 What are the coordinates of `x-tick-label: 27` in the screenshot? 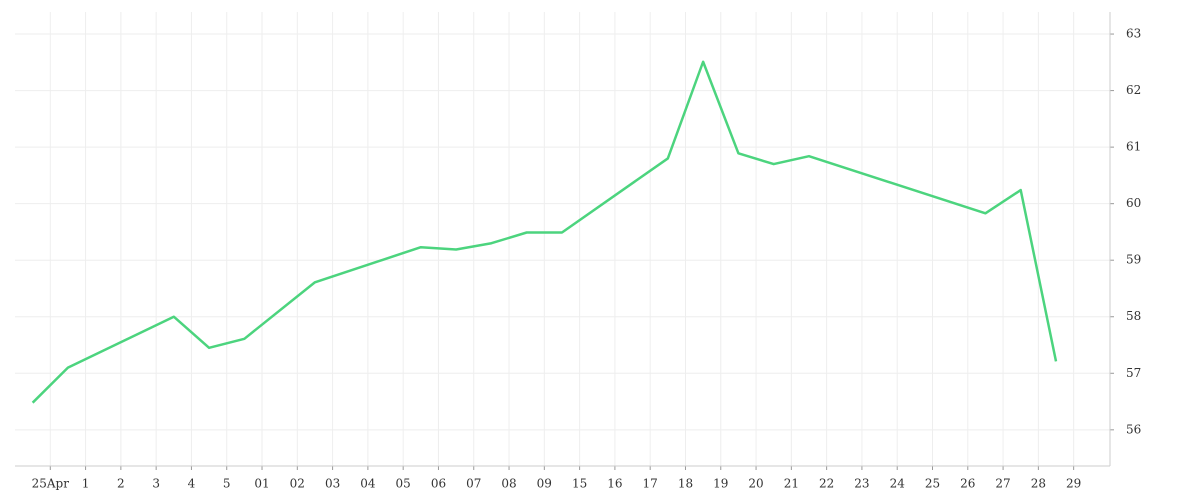 It's located at (1002, 484).